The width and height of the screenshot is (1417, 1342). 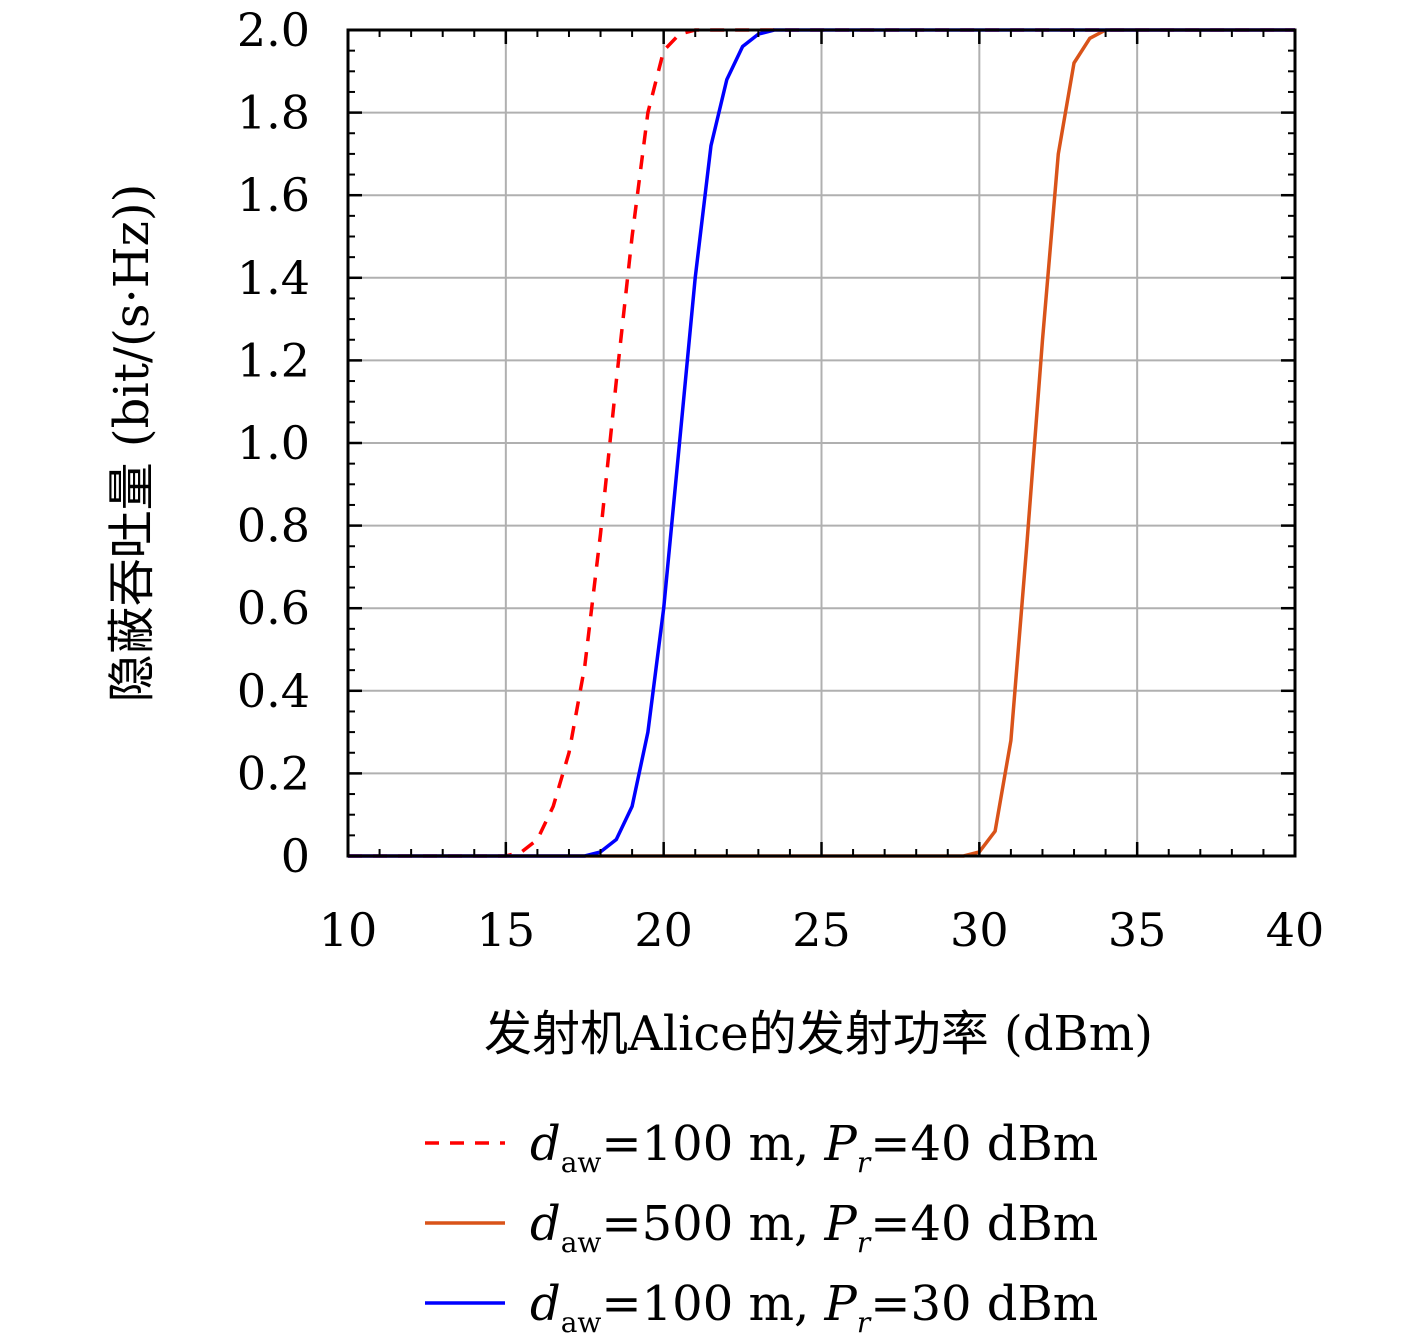 I want to click on y-tick-label: 1.8, so click(x=273, y=113).